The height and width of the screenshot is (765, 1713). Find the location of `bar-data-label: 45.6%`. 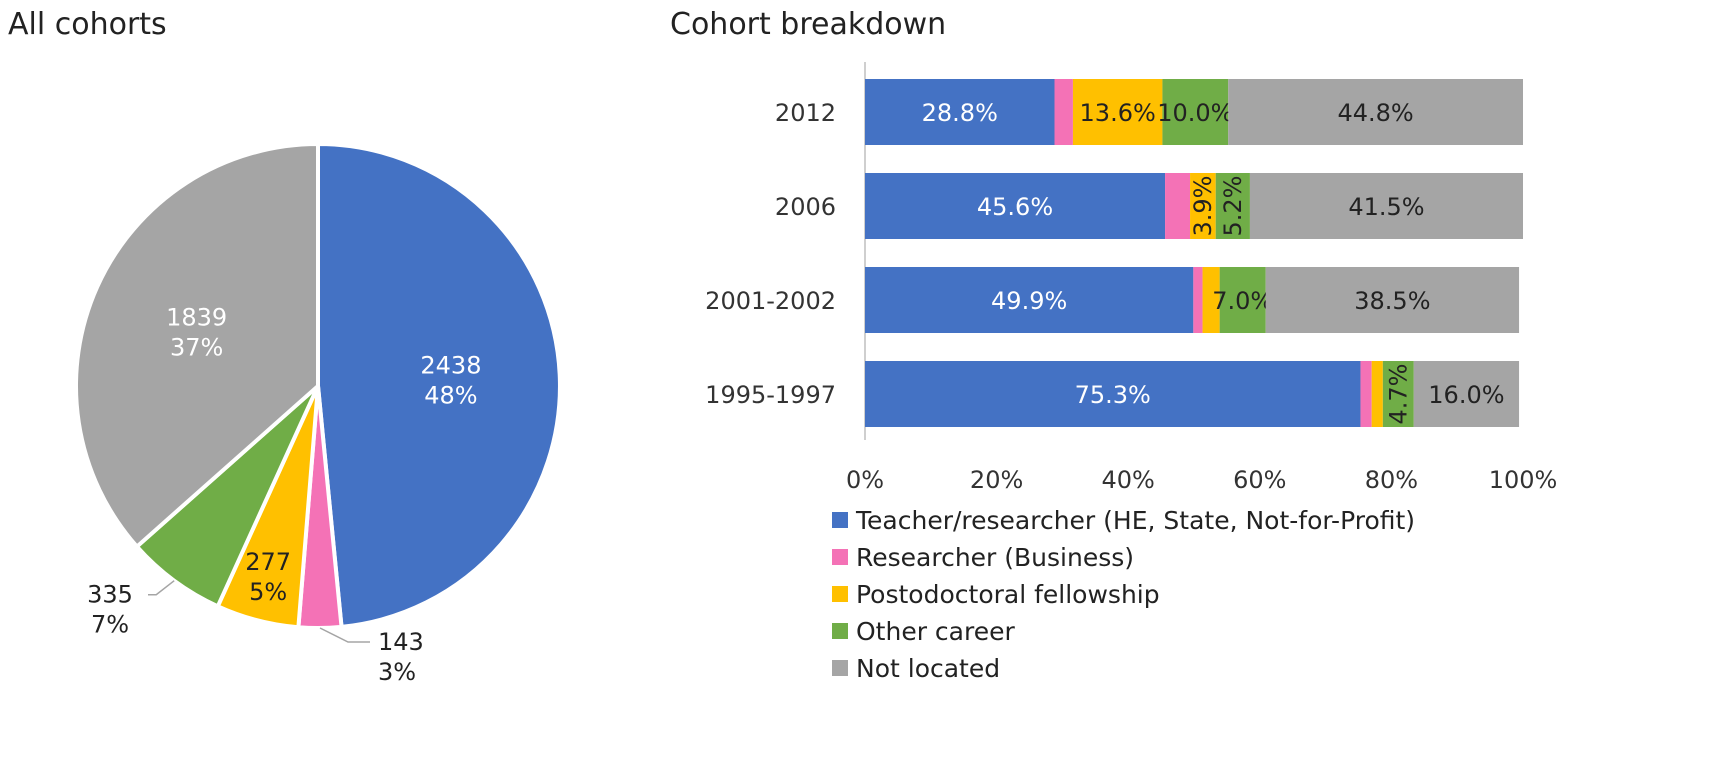

bar-data-label: 45.6% is located at coordinates (1015, 207).